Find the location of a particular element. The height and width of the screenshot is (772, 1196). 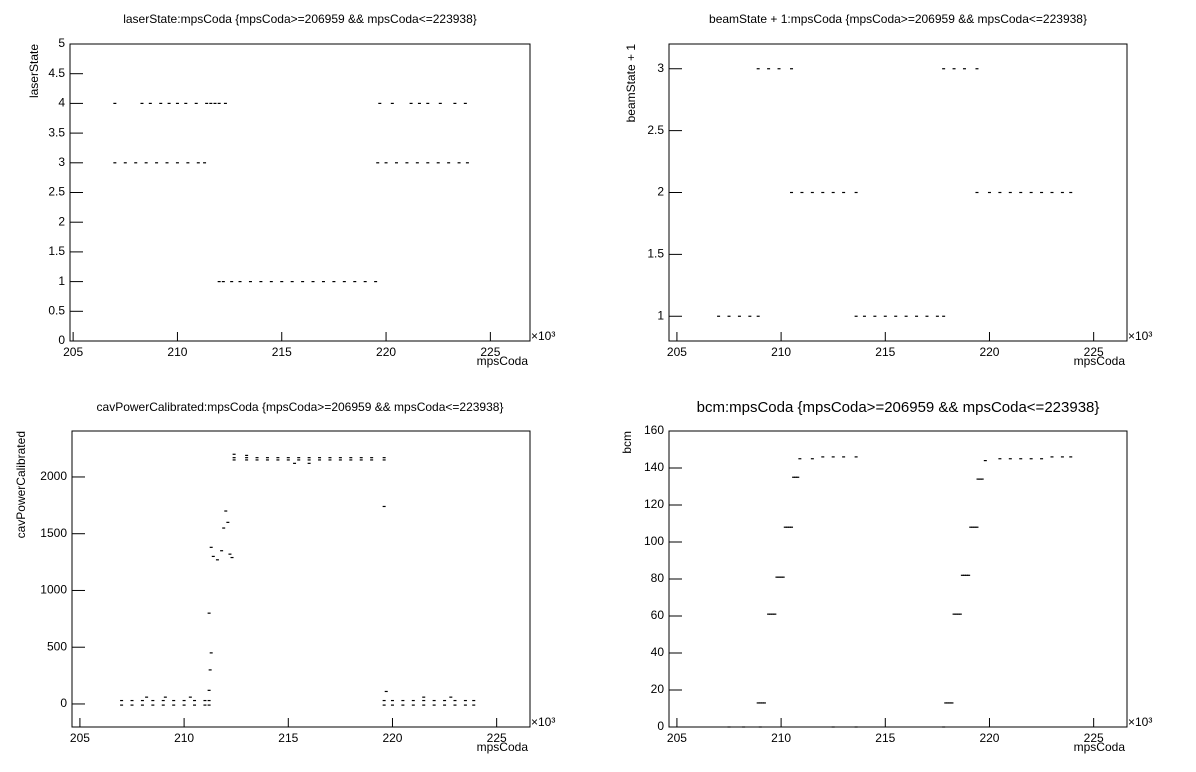

y-tick-label: 20 is located at coordinates (658, 689).